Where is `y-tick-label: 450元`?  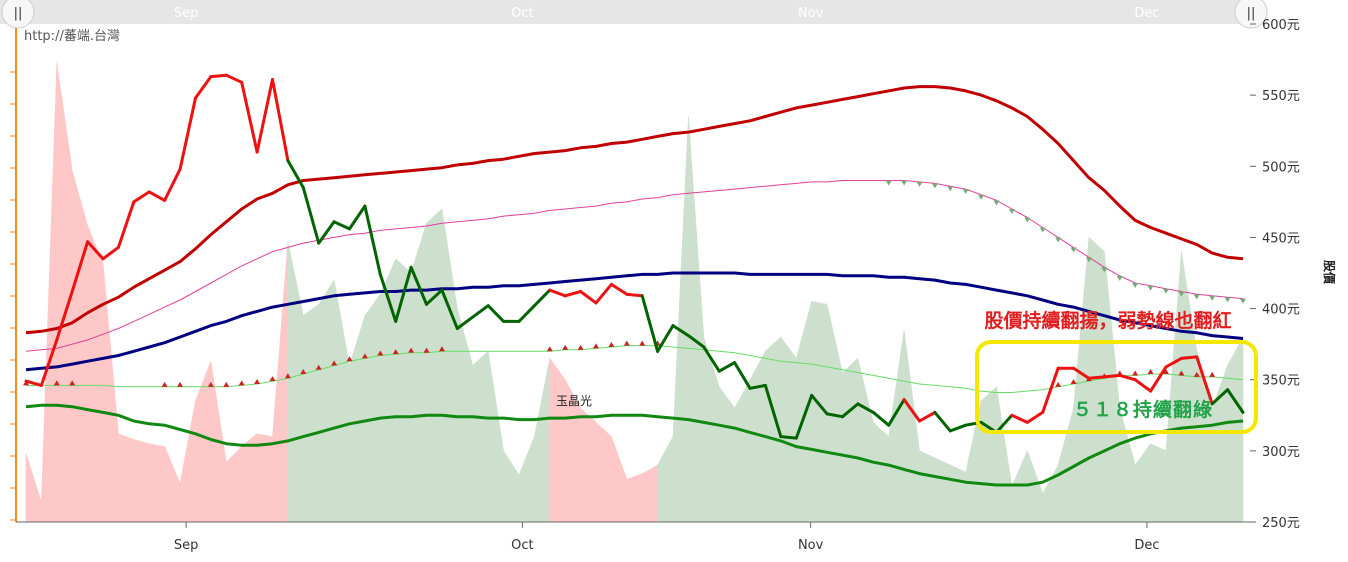
y-tick-label: 450元 is located at coordinates (1281, 238).